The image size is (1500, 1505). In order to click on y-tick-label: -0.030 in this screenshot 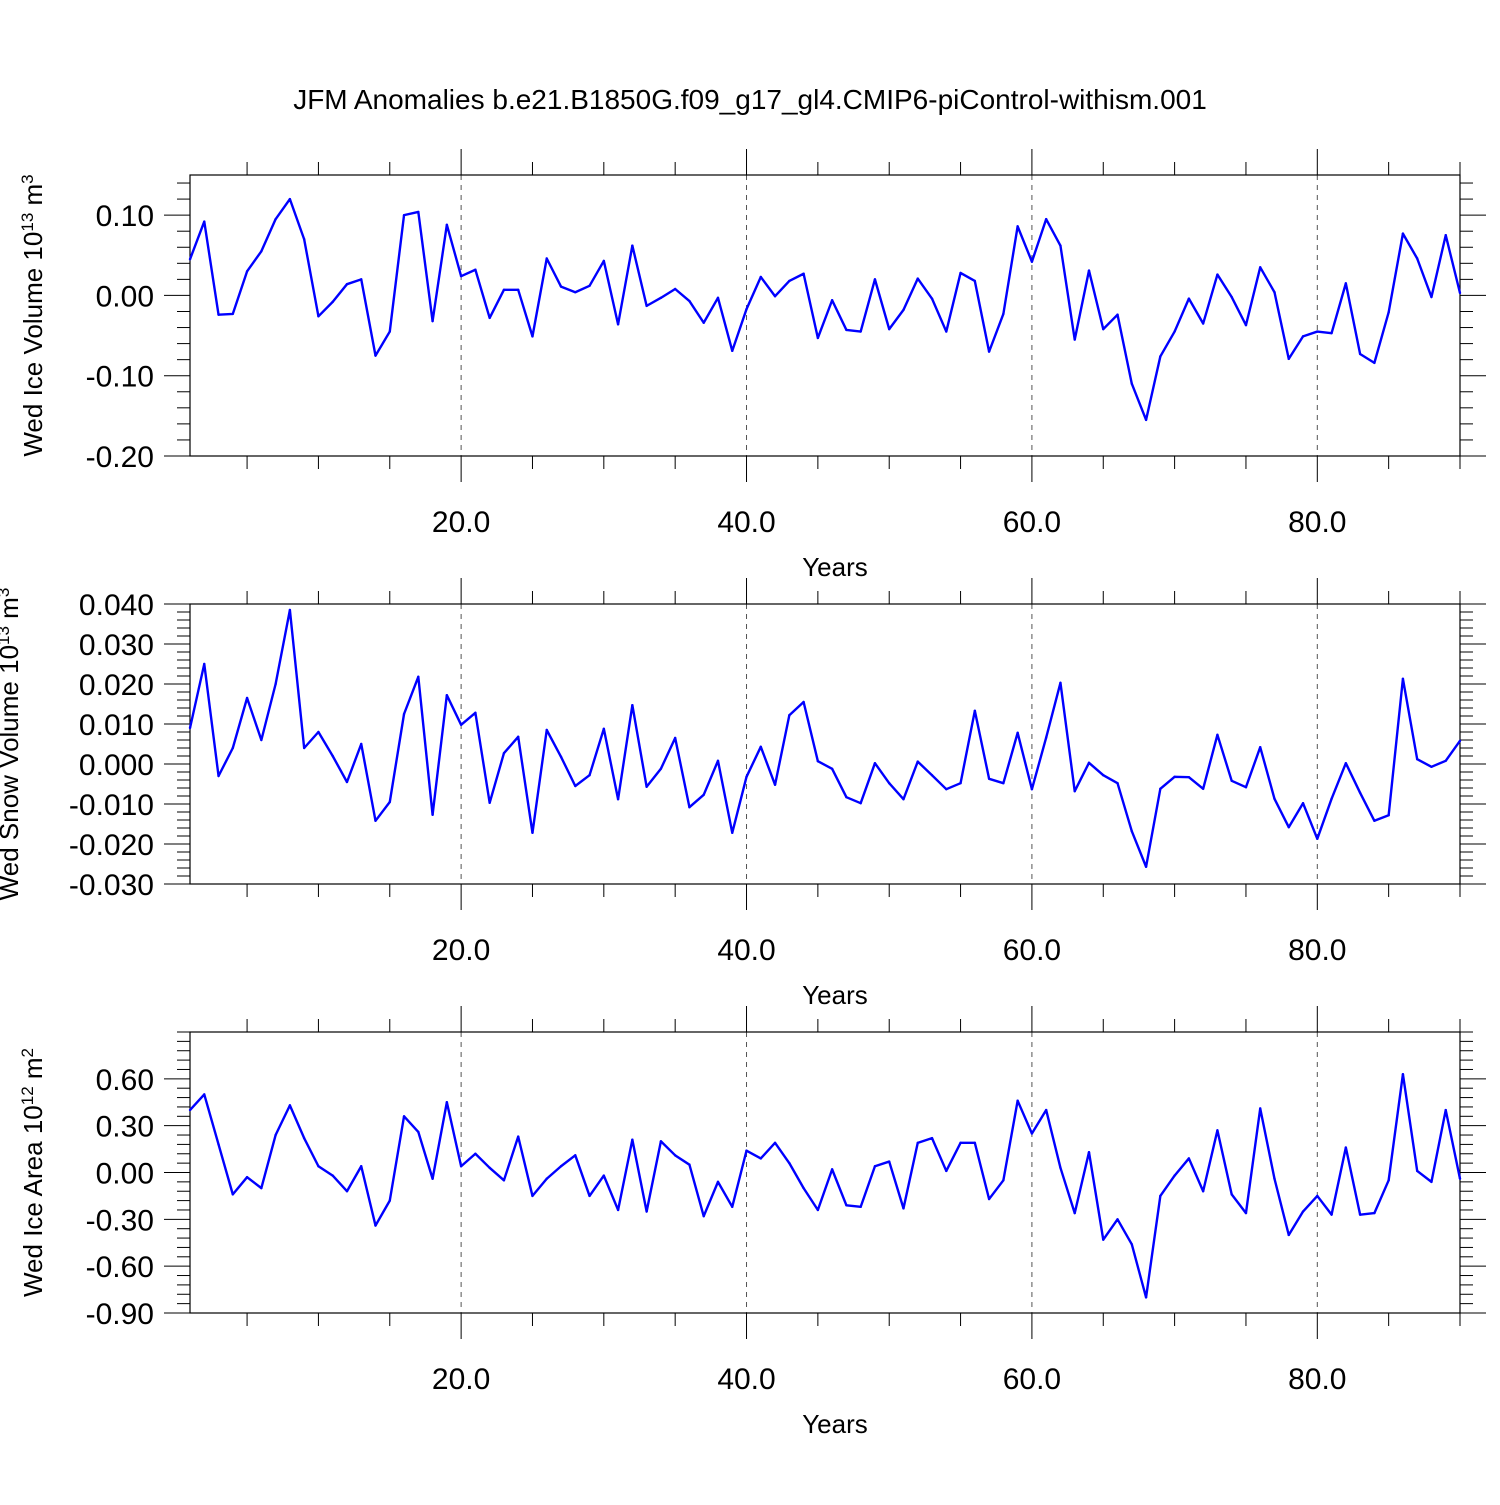, I will do `click(111, 885)`.